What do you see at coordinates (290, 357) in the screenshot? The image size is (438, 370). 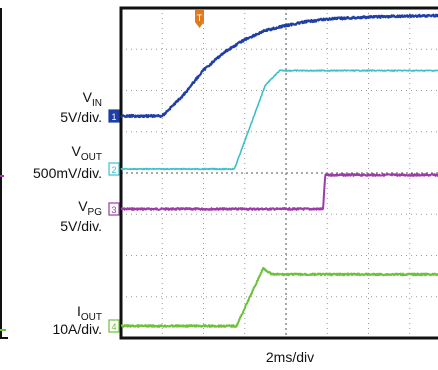 I see `x-axis-label: 2ms/div` at bounding box center [290, 357].